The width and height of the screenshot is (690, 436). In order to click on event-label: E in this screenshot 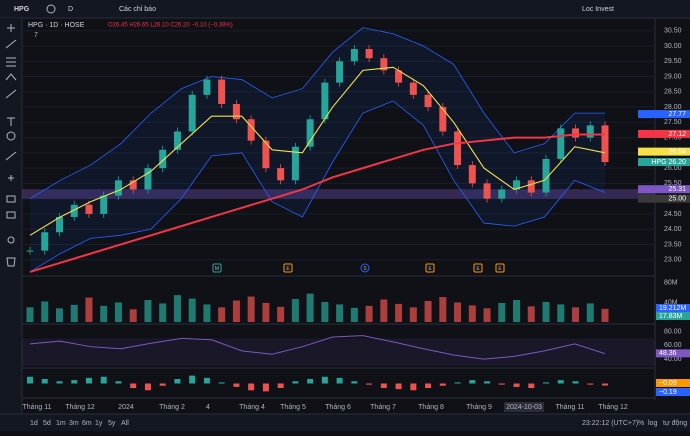, I will do `click(288, 269)`.